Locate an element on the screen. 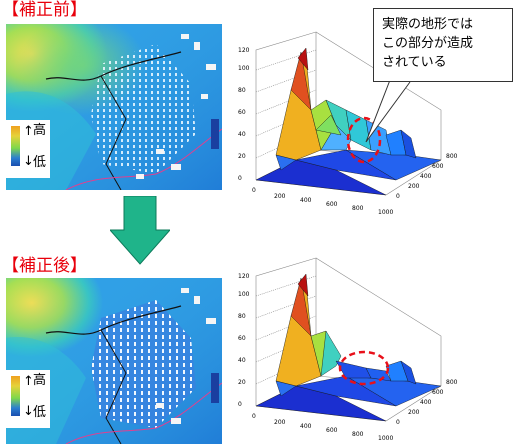 This screenshot has width=522, height=446. after-z-tick: 120 is located at coordinates (244, 276).